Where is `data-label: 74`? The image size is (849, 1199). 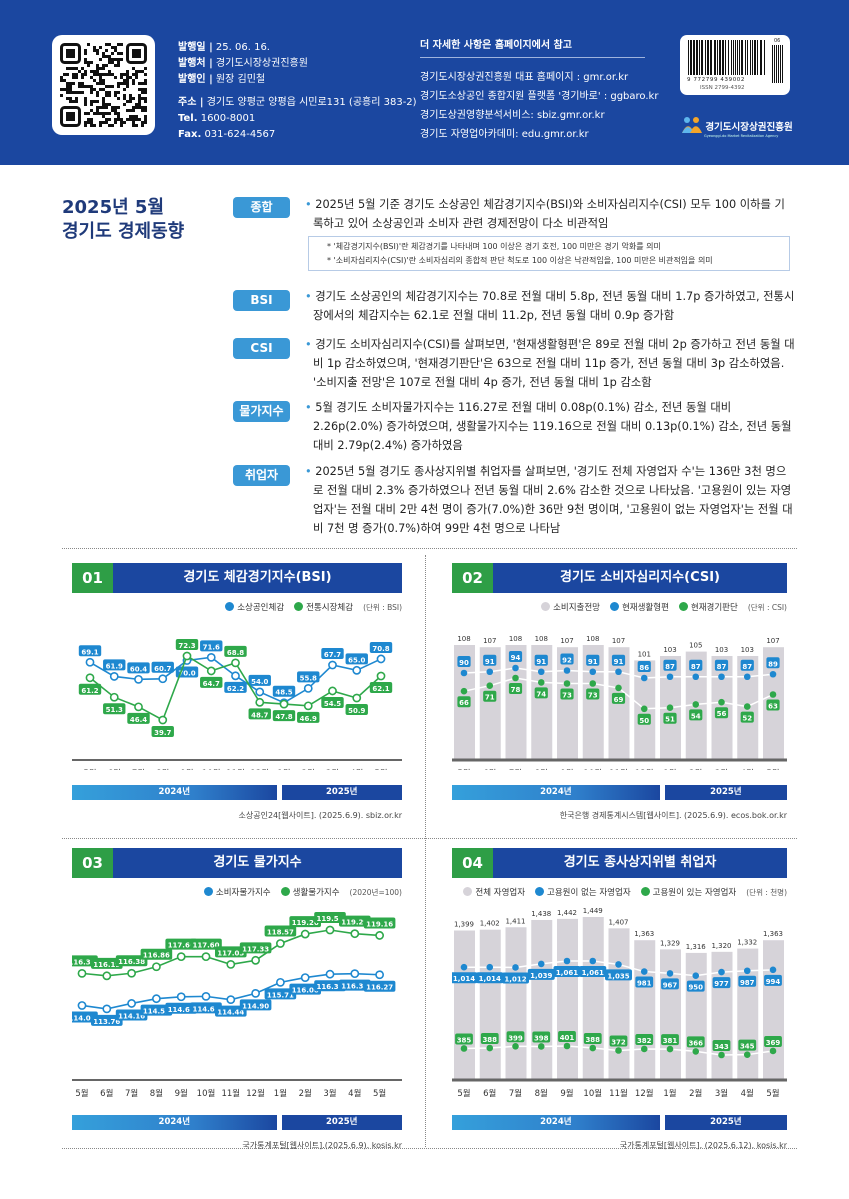 data-label: 74 is located at coordinates (541, 694).